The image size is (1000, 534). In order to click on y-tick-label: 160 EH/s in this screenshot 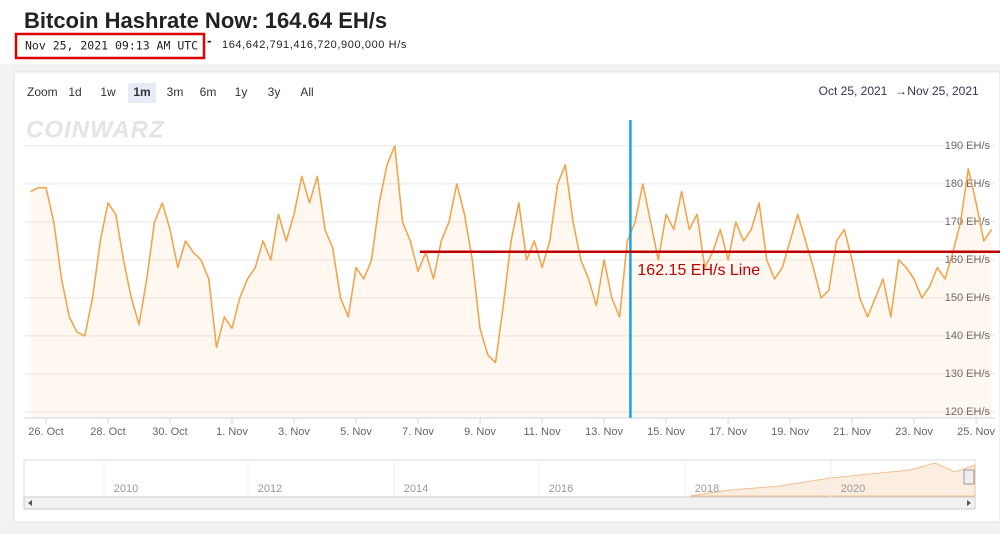, I will do `click(968, 260)`.